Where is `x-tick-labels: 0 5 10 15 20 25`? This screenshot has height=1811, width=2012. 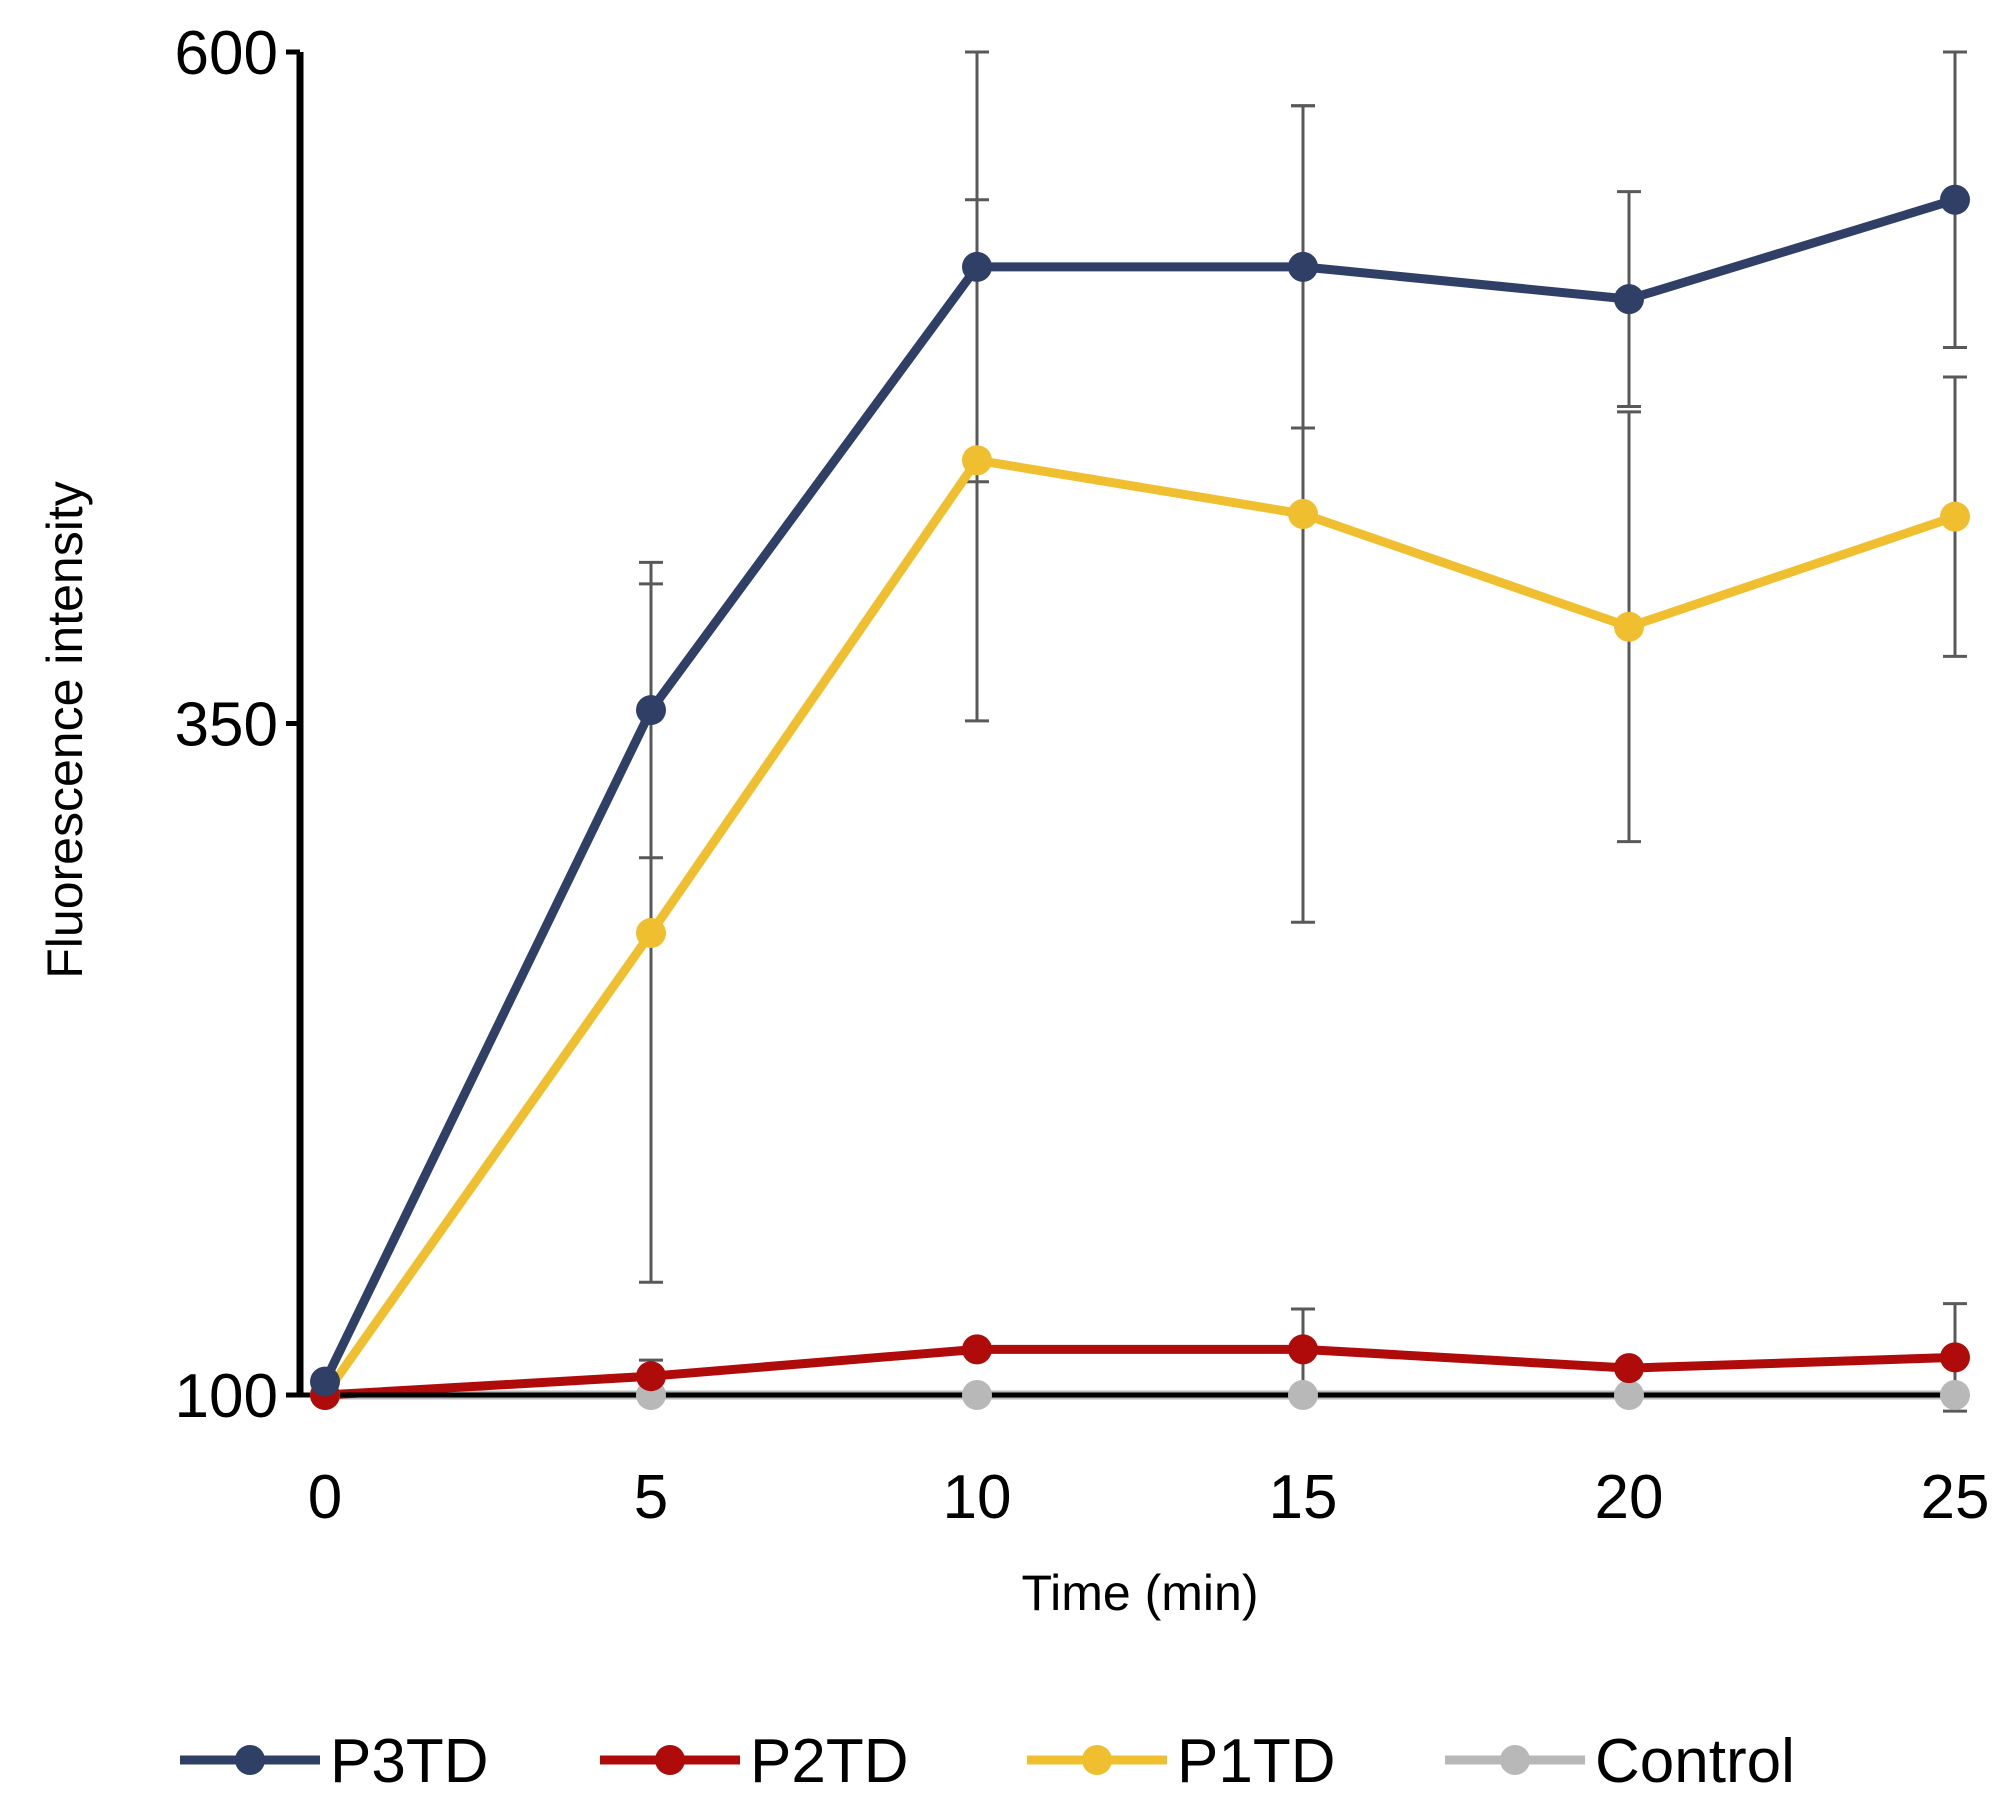 x-tick-labels: 0 5 10 15 20 25 is located at coordinates (1149, 1497).